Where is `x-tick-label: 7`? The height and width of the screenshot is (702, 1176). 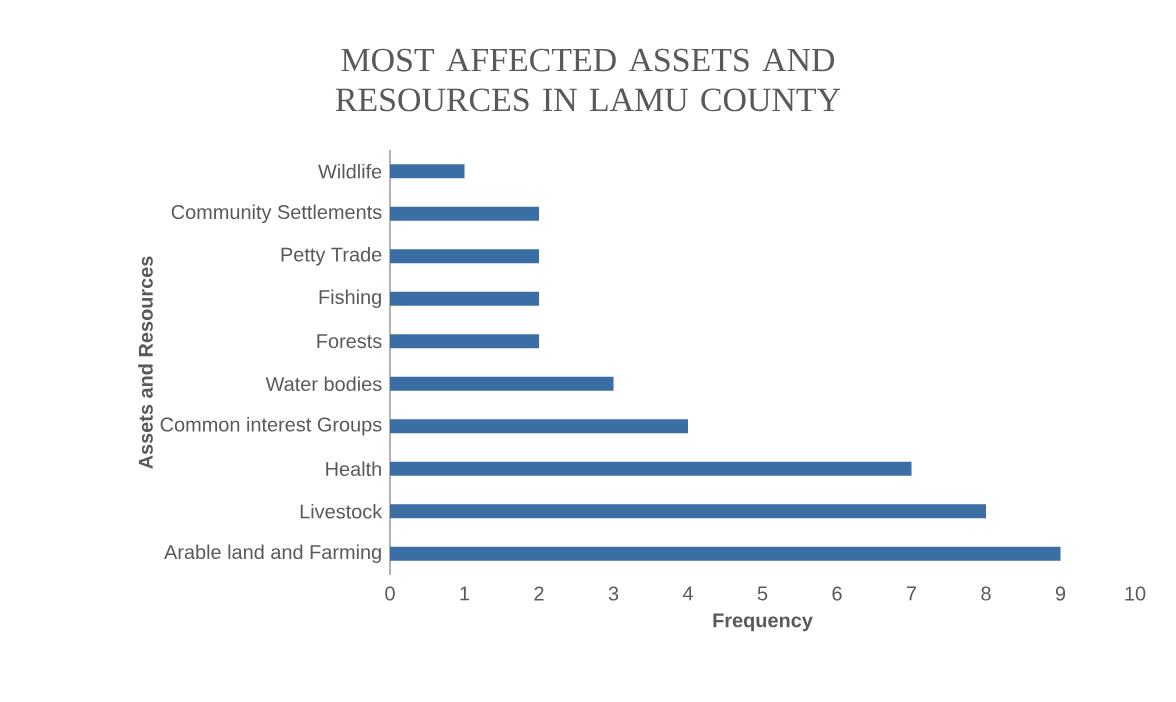 x-tick-label: 7 is located at coordinates (911, 593).